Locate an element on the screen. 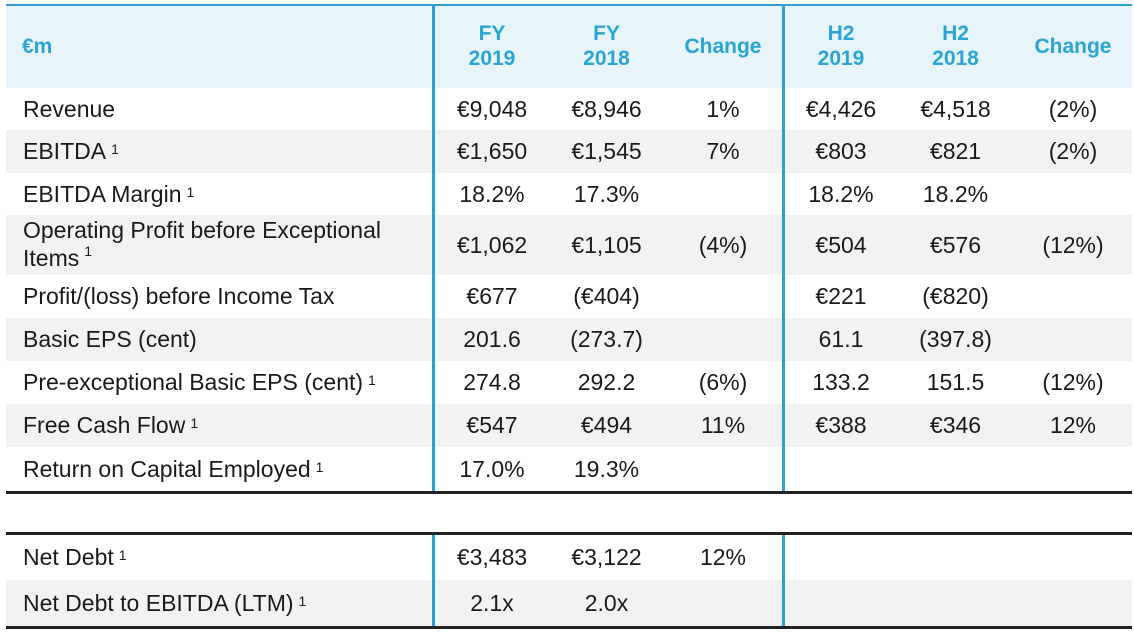 The width and height of the screenshot is (1134, 642). header-fy-change: Change is located at coordinates (723, 46).